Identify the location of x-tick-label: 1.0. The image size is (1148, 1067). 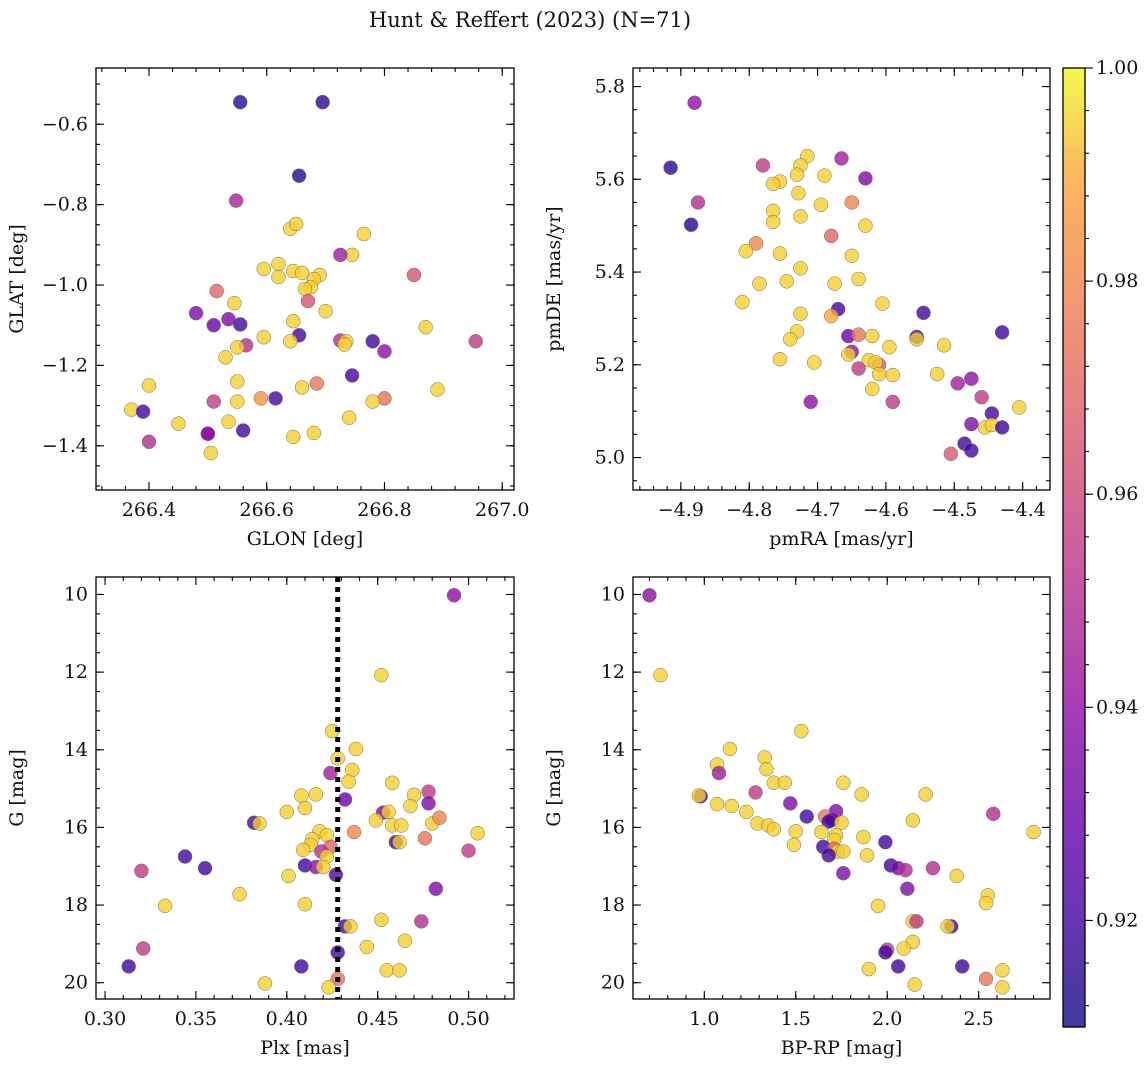
(704, 1019).